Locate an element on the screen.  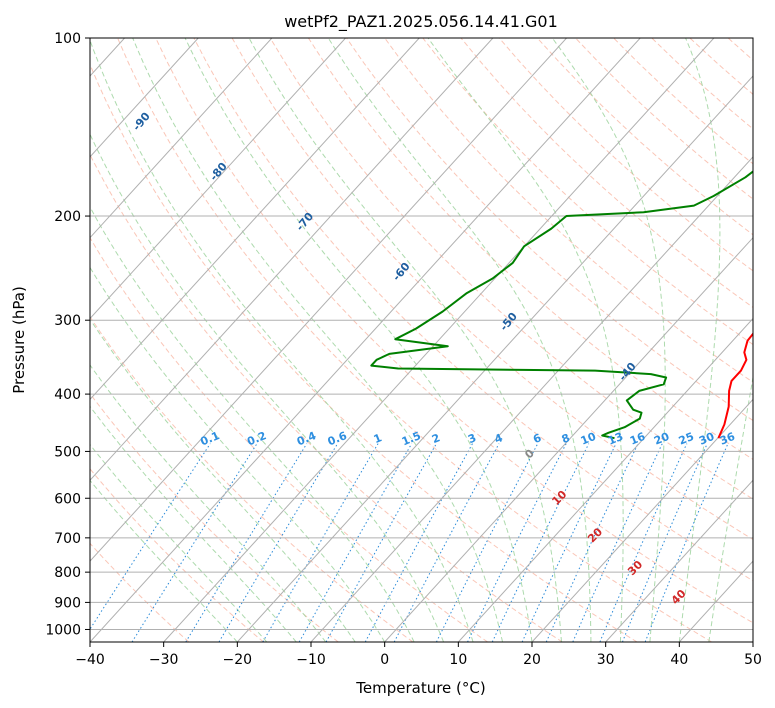
mixing-ratio-label: 16 is located at coordinates (637, 439).